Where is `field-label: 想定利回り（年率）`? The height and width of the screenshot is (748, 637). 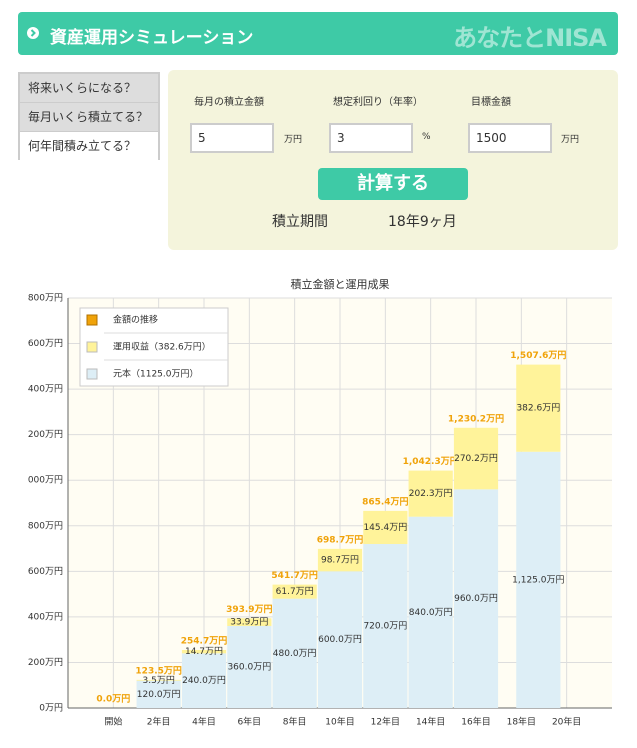
field-label: 想定利回り（年率） is located at coordinates (378, 102).